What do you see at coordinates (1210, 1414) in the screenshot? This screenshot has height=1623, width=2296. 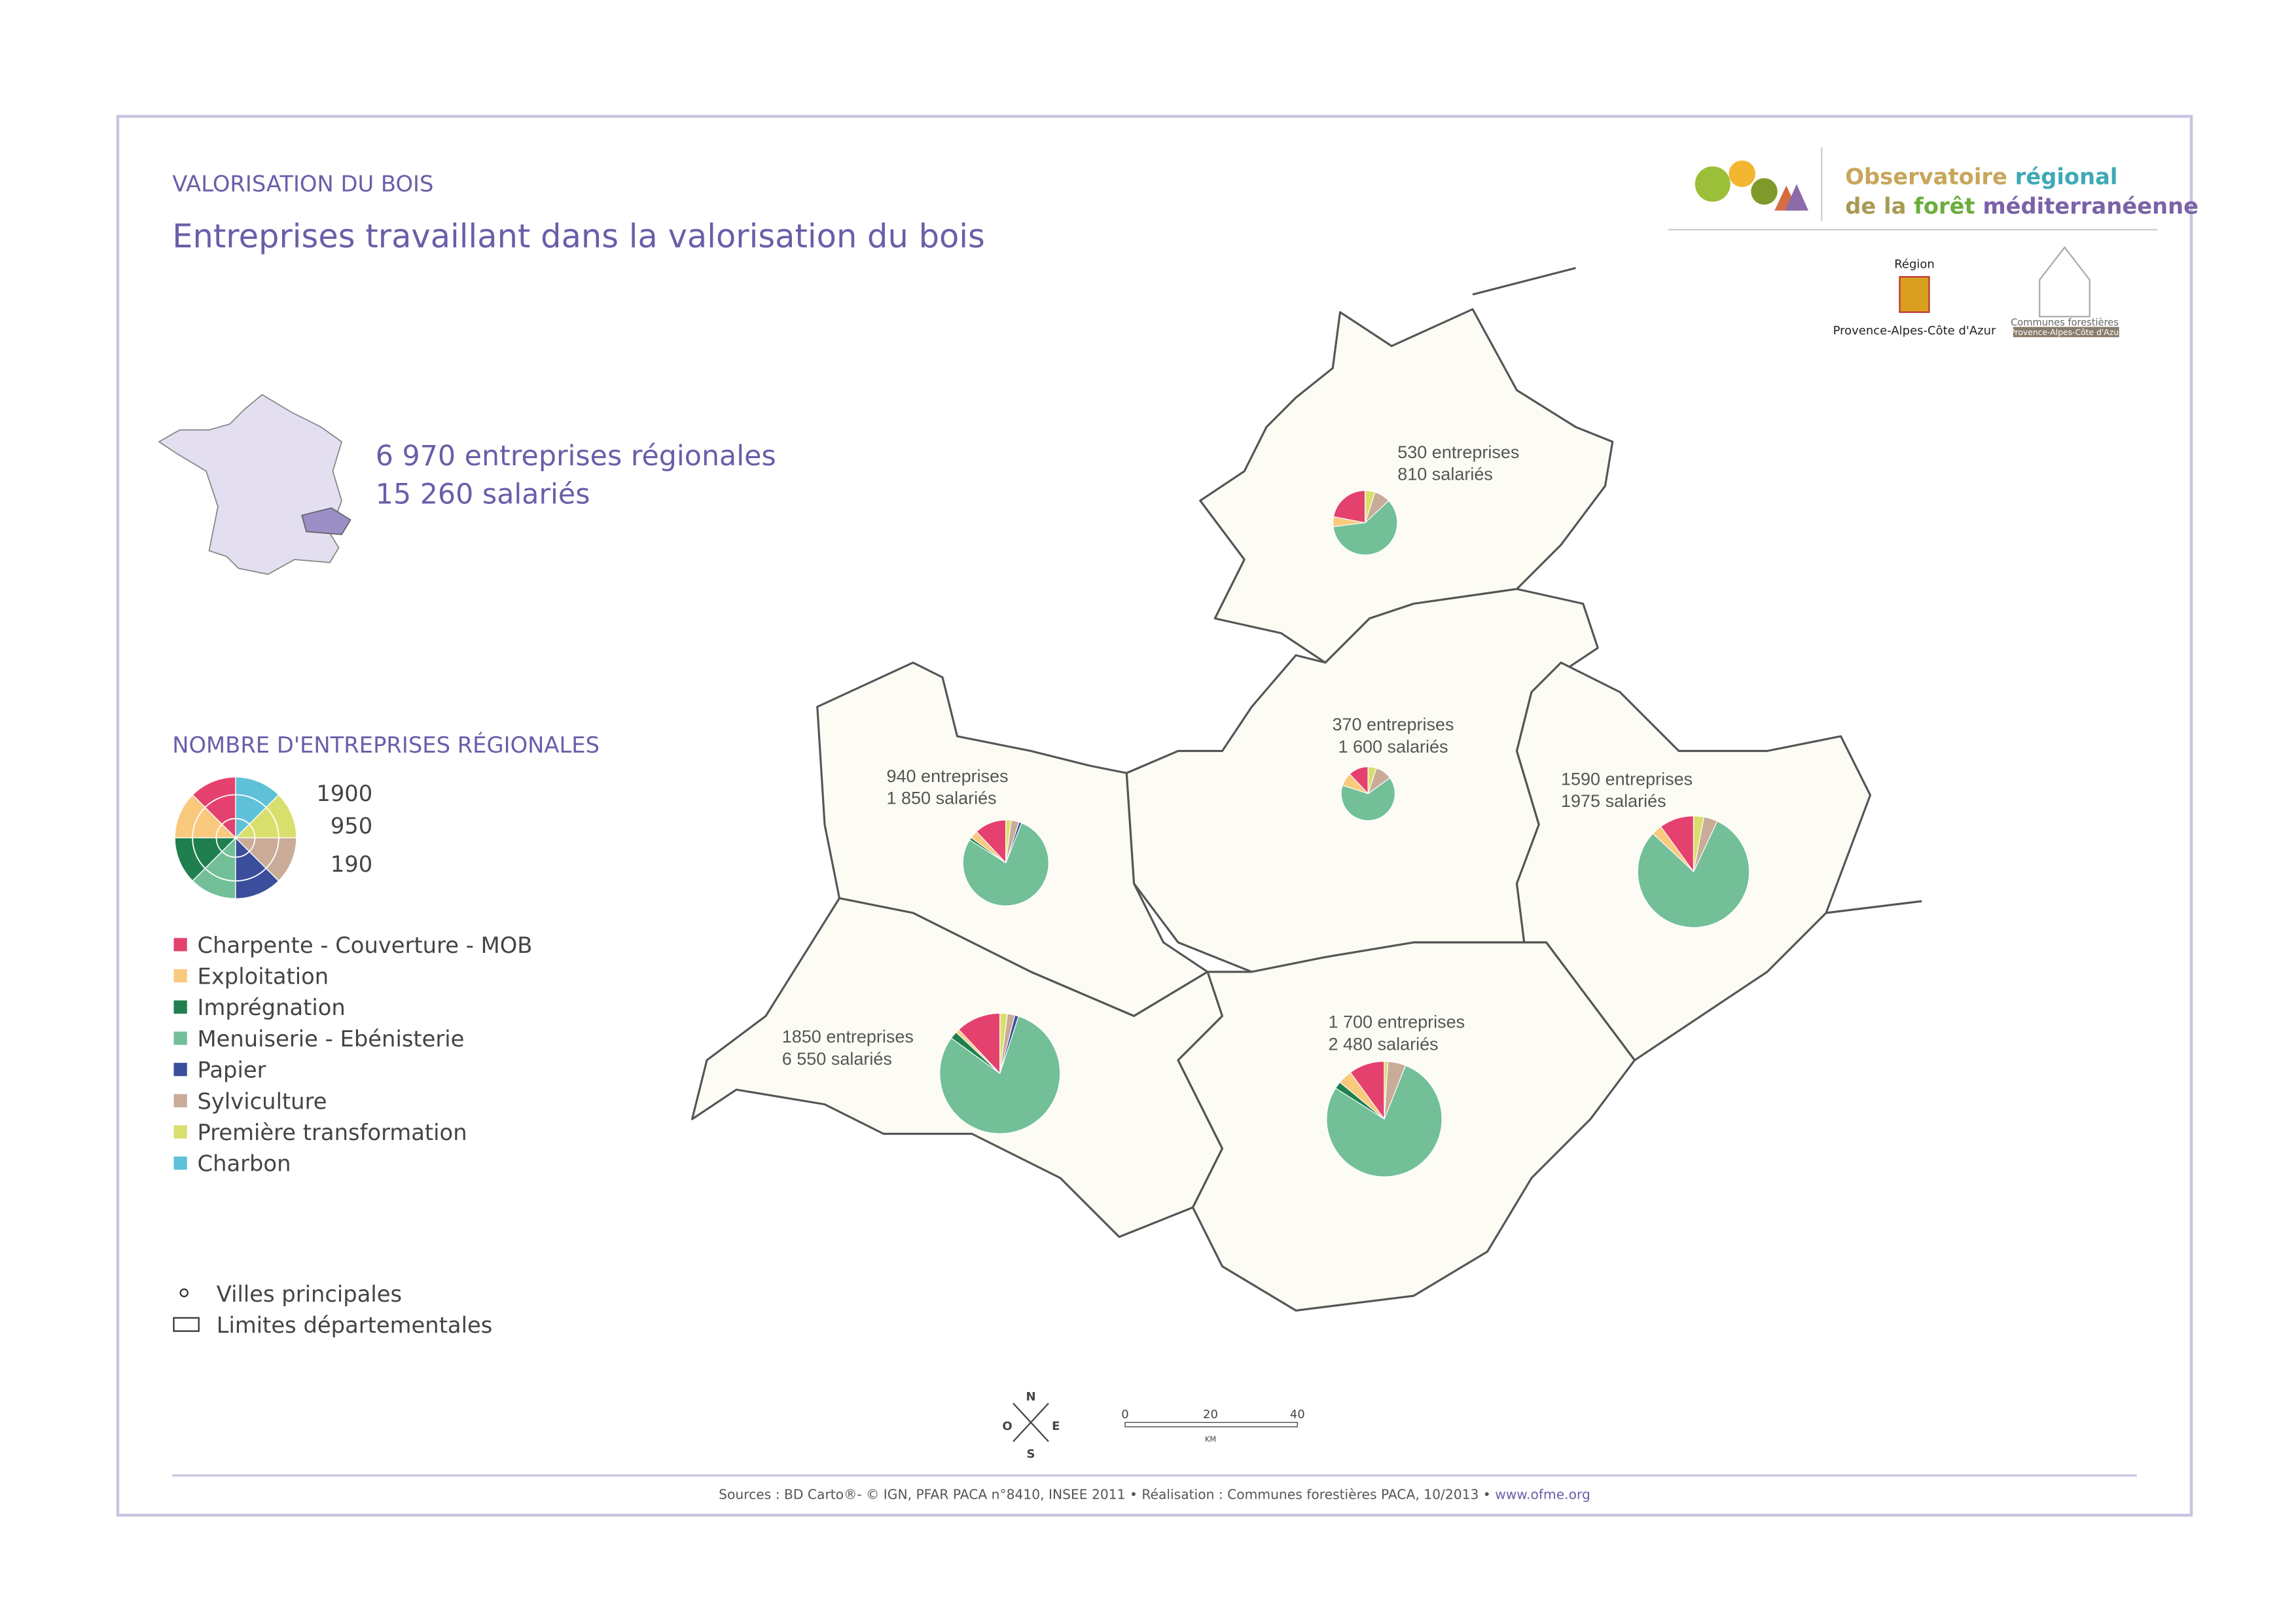 I see `scale-tick: 20` at bounding box center [1210, 1414].